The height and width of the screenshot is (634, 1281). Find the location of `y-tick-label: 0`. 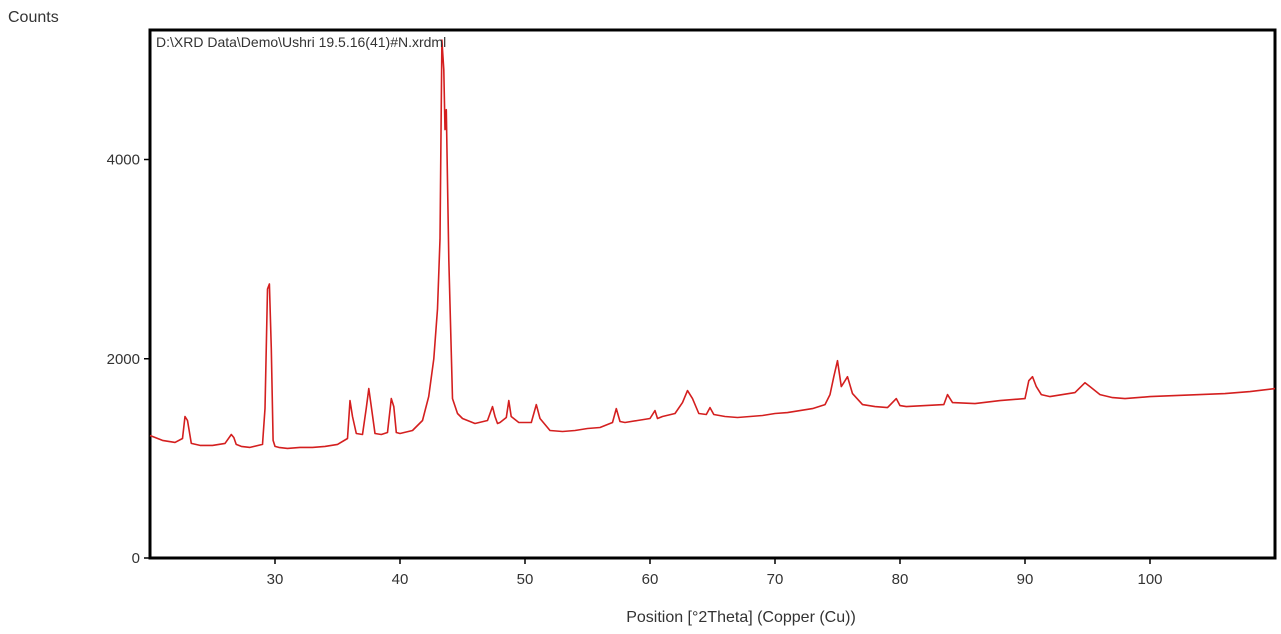

y-tick-label: 0 is located at coordinates (136, 558).